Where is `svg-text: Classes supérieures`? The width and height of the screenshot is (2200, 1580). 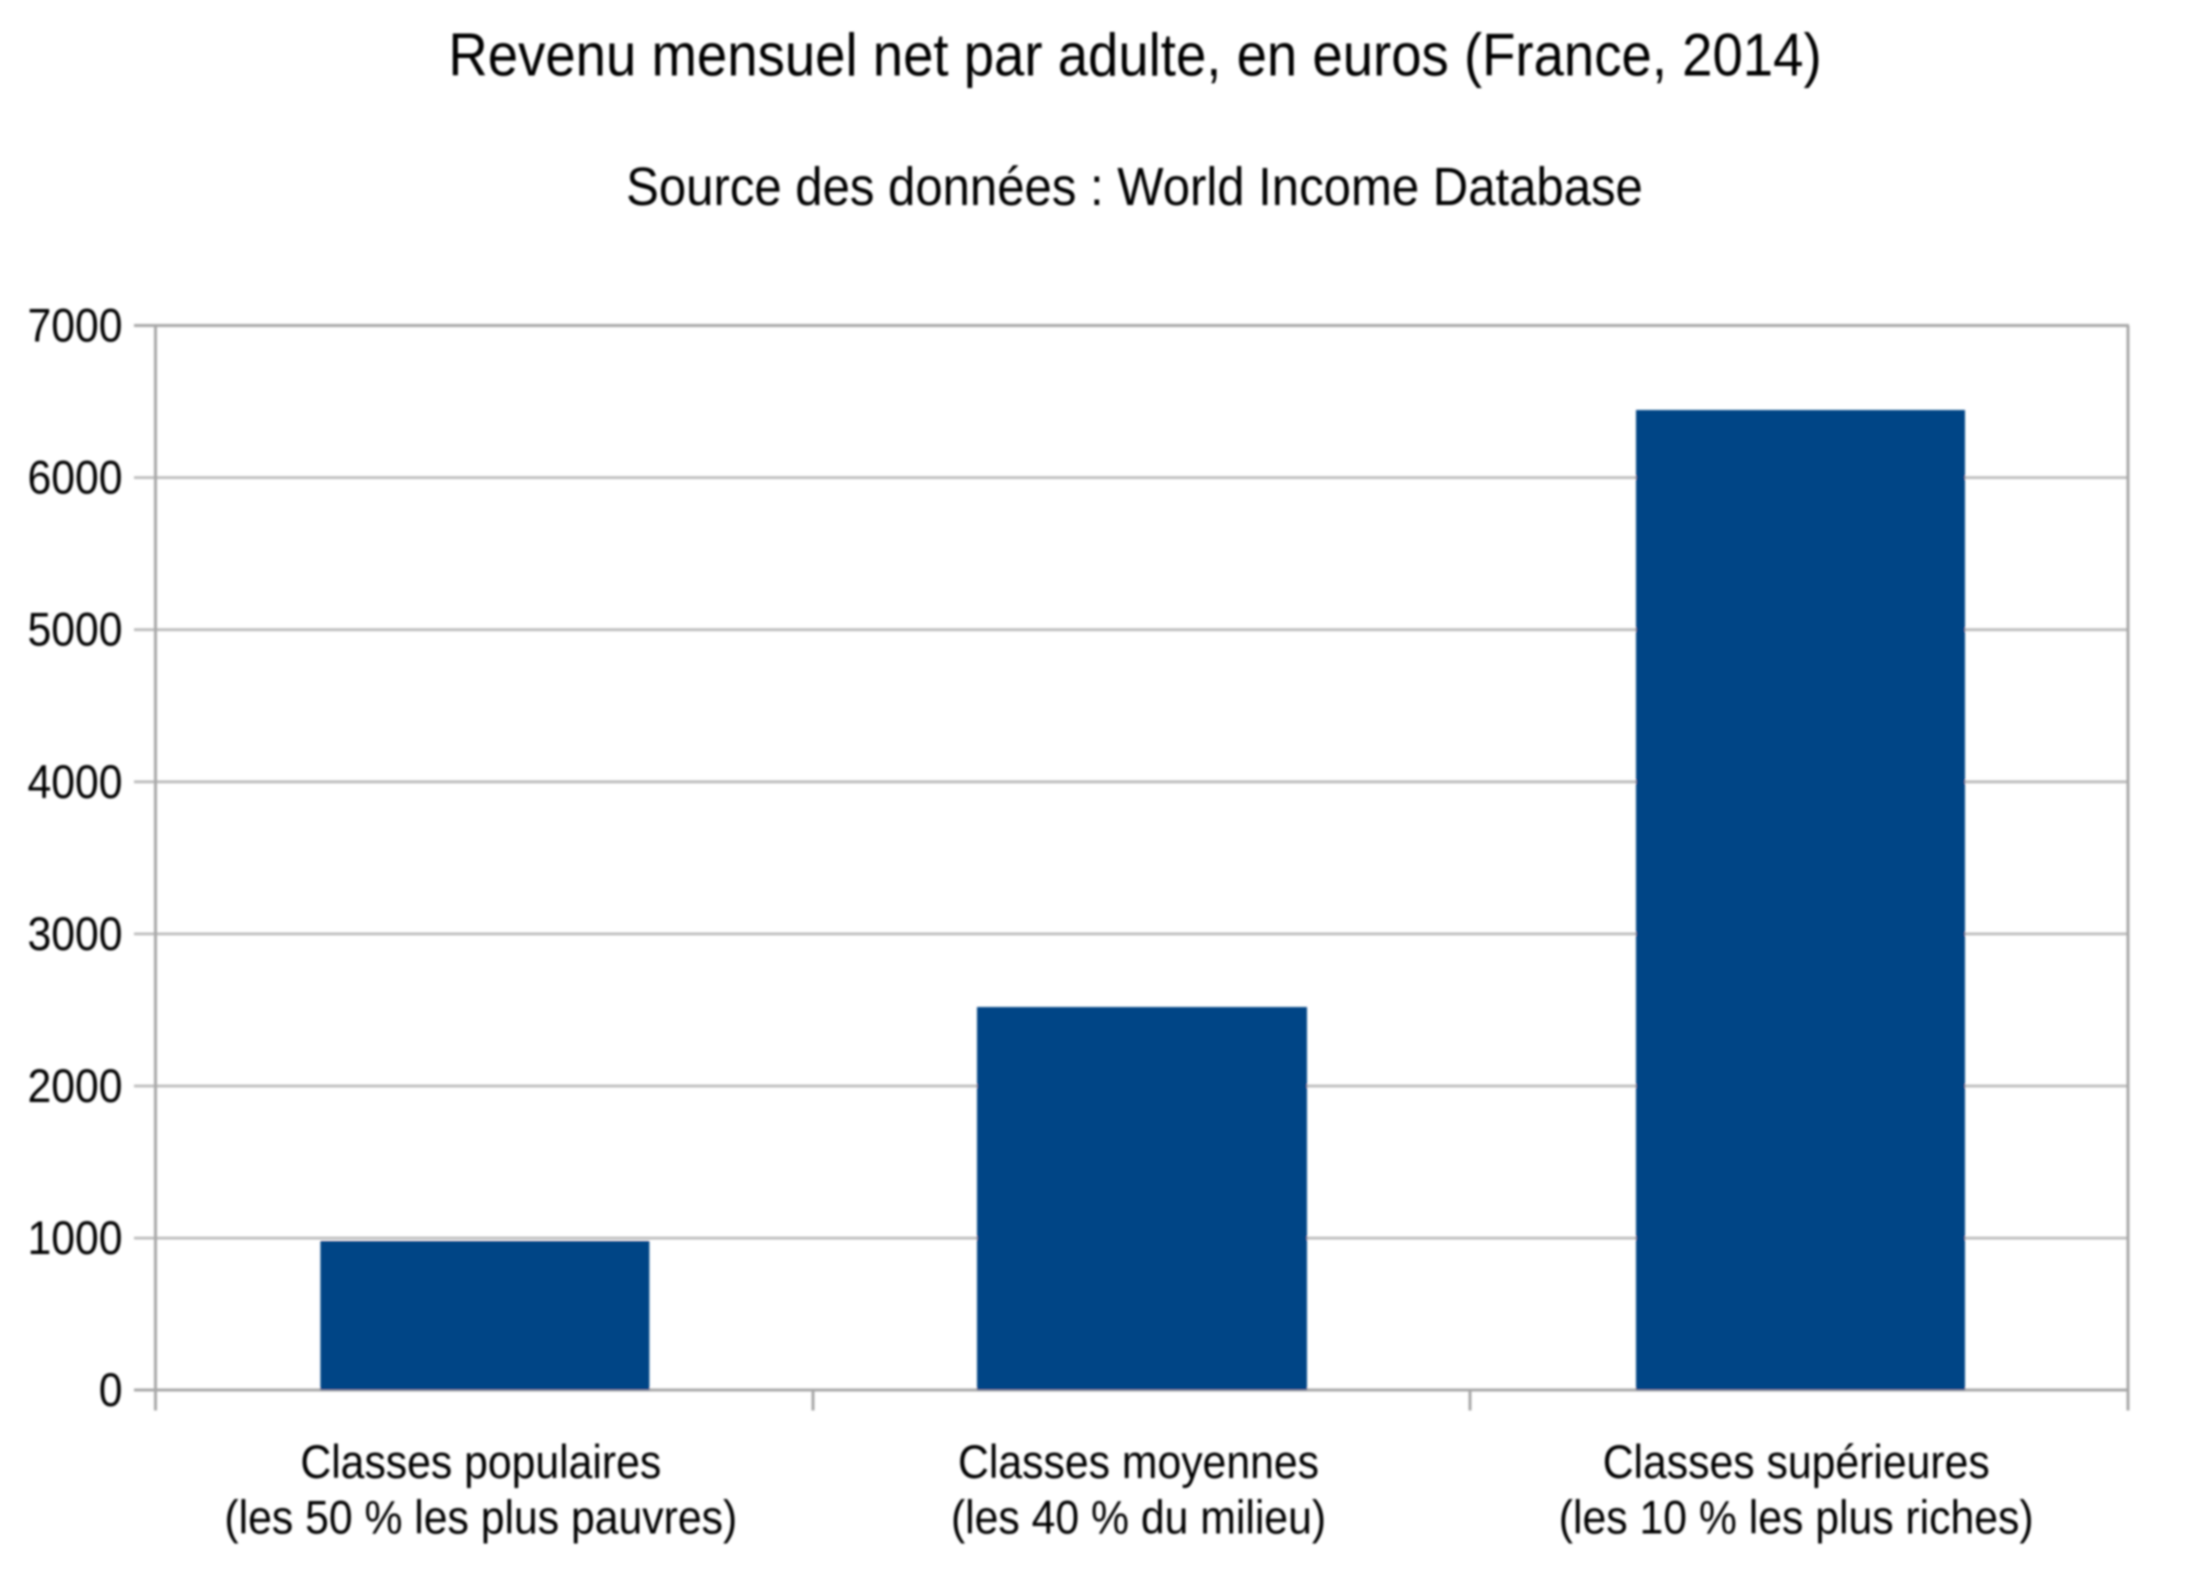 svg-text: Classes supérieures is located at coordinates (1796, 1461).